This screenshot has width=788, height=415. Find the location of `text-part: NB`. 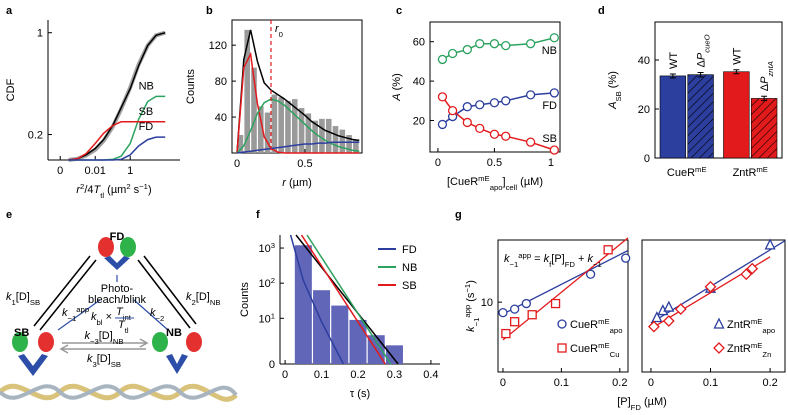

text-part: NB is located at coordinates (215, 302).